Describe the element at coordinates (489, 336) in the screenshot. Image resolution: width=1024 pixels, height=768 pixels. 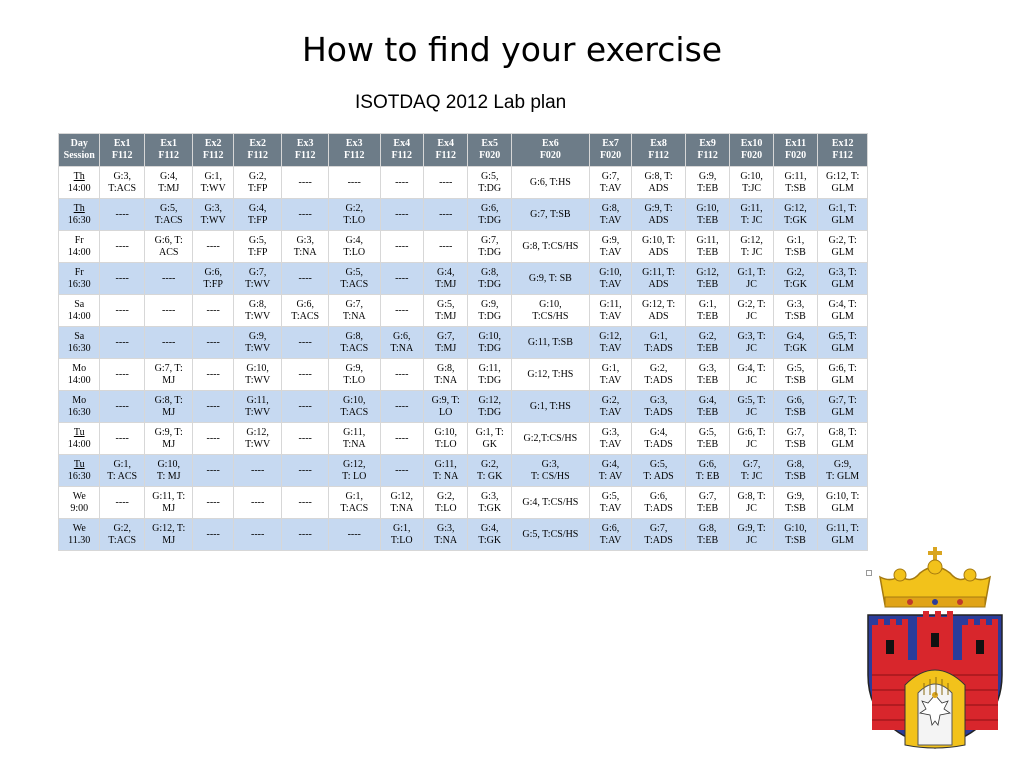
I see `cell-line: G:10,` at that location.